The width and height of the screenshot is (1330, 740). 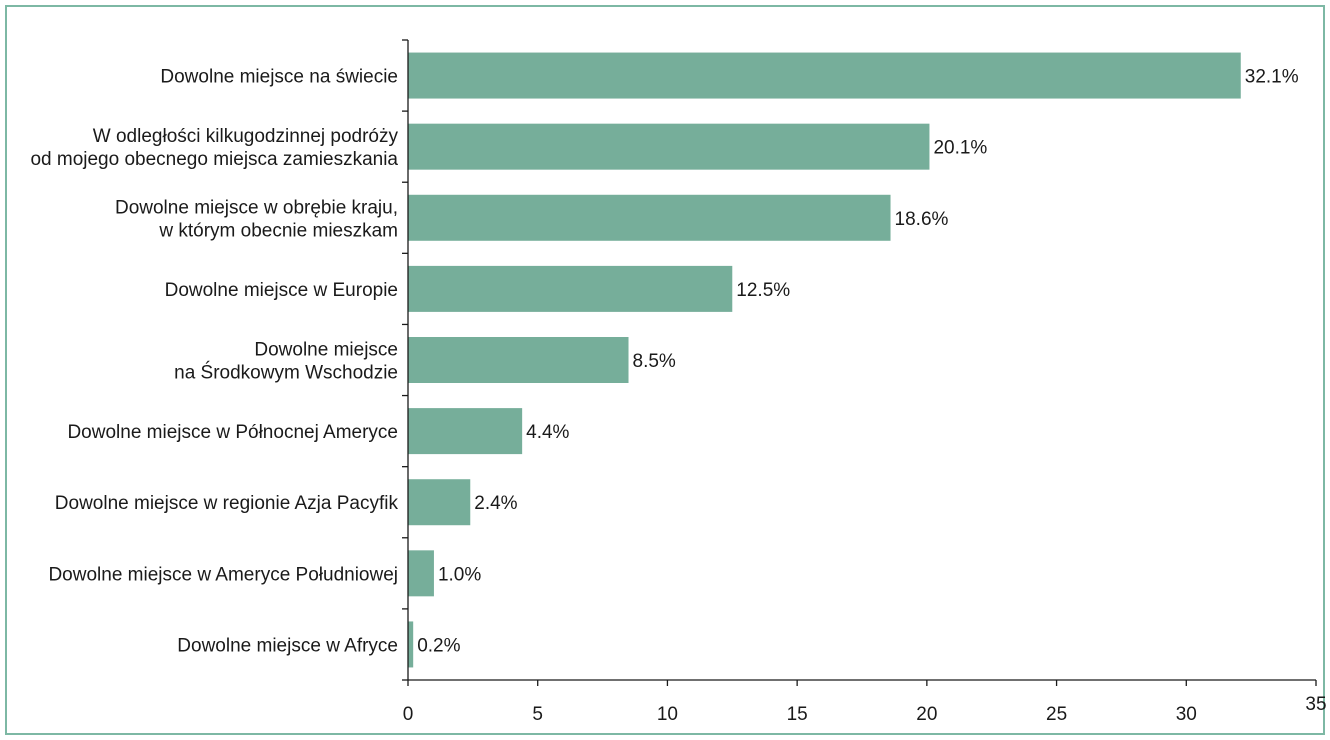 I want to click on data-label: 32.1%, so click(x=1272, y=77).